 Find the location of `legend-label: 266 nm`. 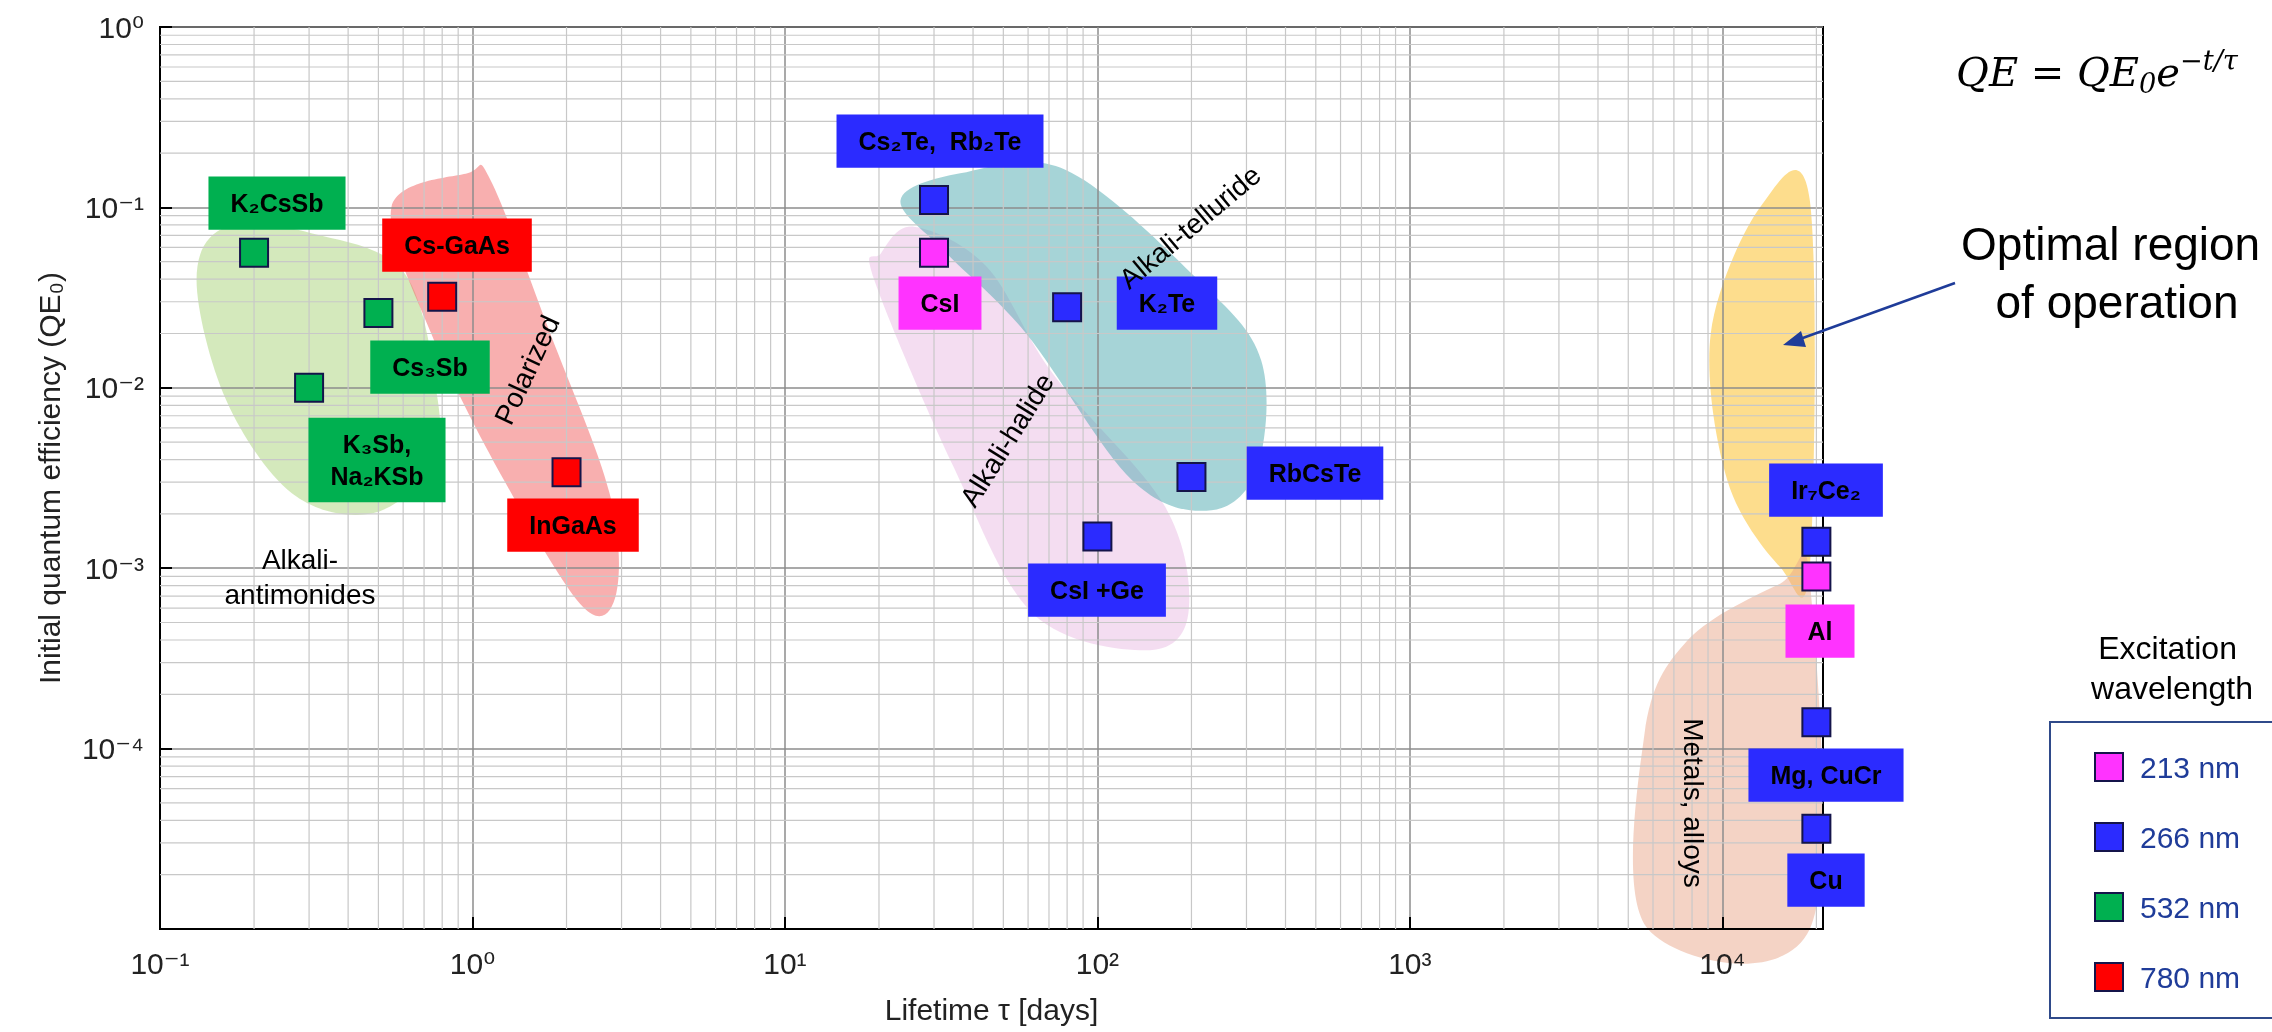

legend-label: 266 nm is located at coordinates (2190, 837).